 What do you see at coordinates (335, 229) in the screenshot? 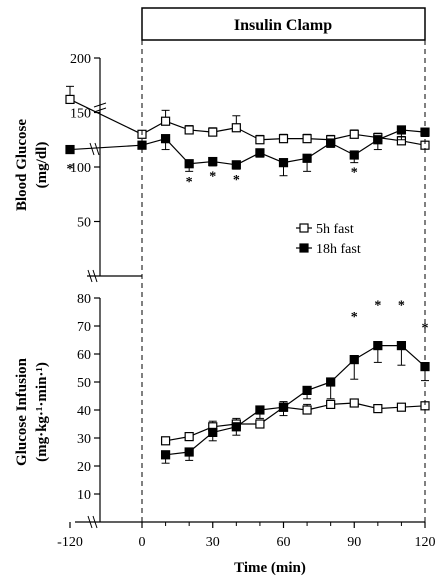
I see `legend-5h-label: 5h fast` at bounding box center [335, 229].